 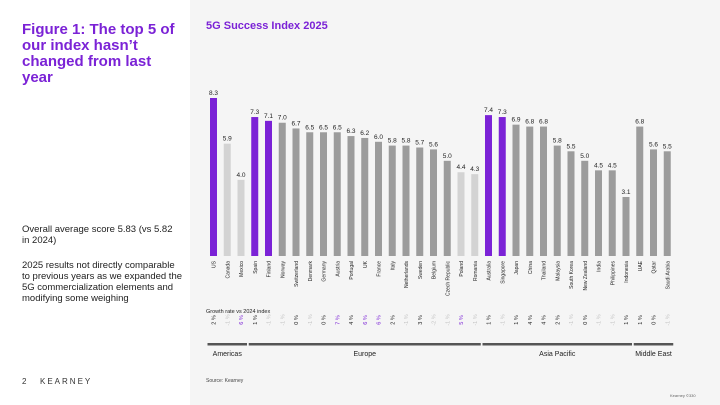 I want to click on category-label: UK, so click(x=366, y=264).